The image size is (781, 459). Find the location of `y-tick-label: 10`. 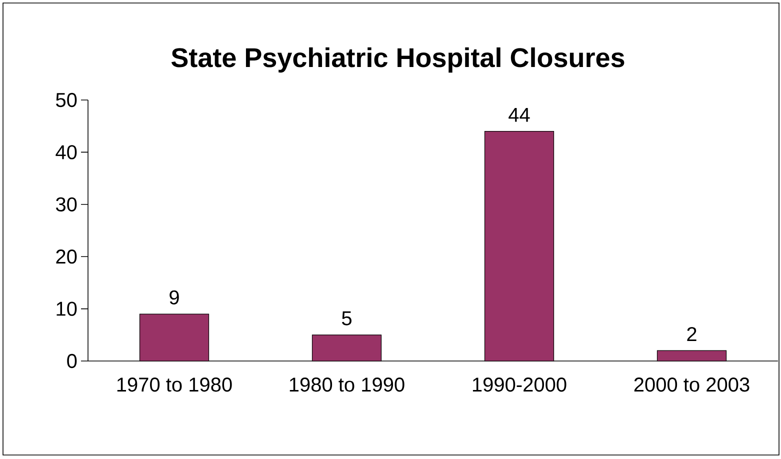

y-tick-label: 10 is located at coordinates (66, 309).